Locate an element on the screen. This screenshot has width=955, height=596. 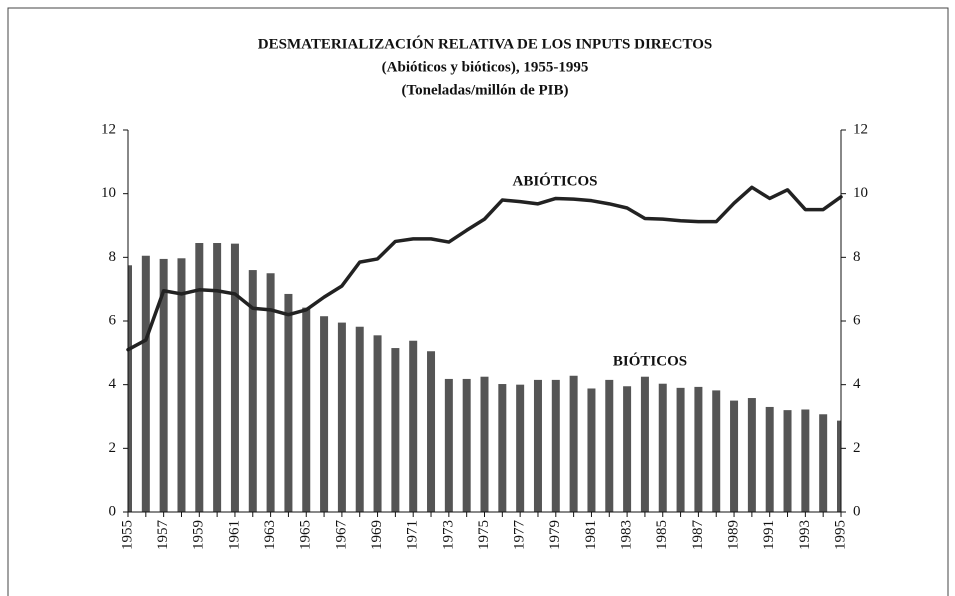
y-tick-label: 10 is located at coordinates (108, 193).